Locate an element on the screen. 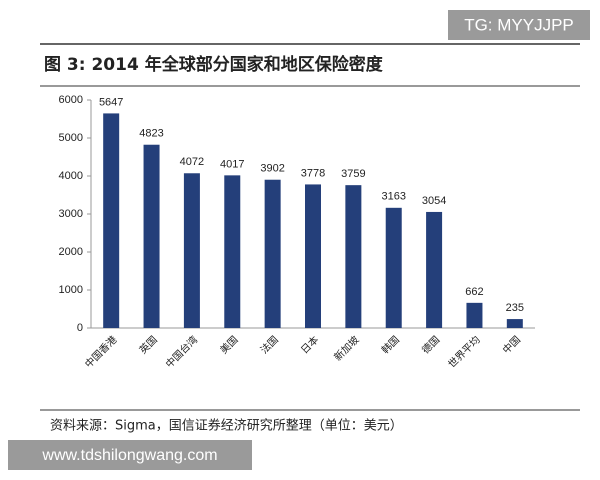 The image size is (600, 480). value-label: 4823 is located at coordinates (151, 134).